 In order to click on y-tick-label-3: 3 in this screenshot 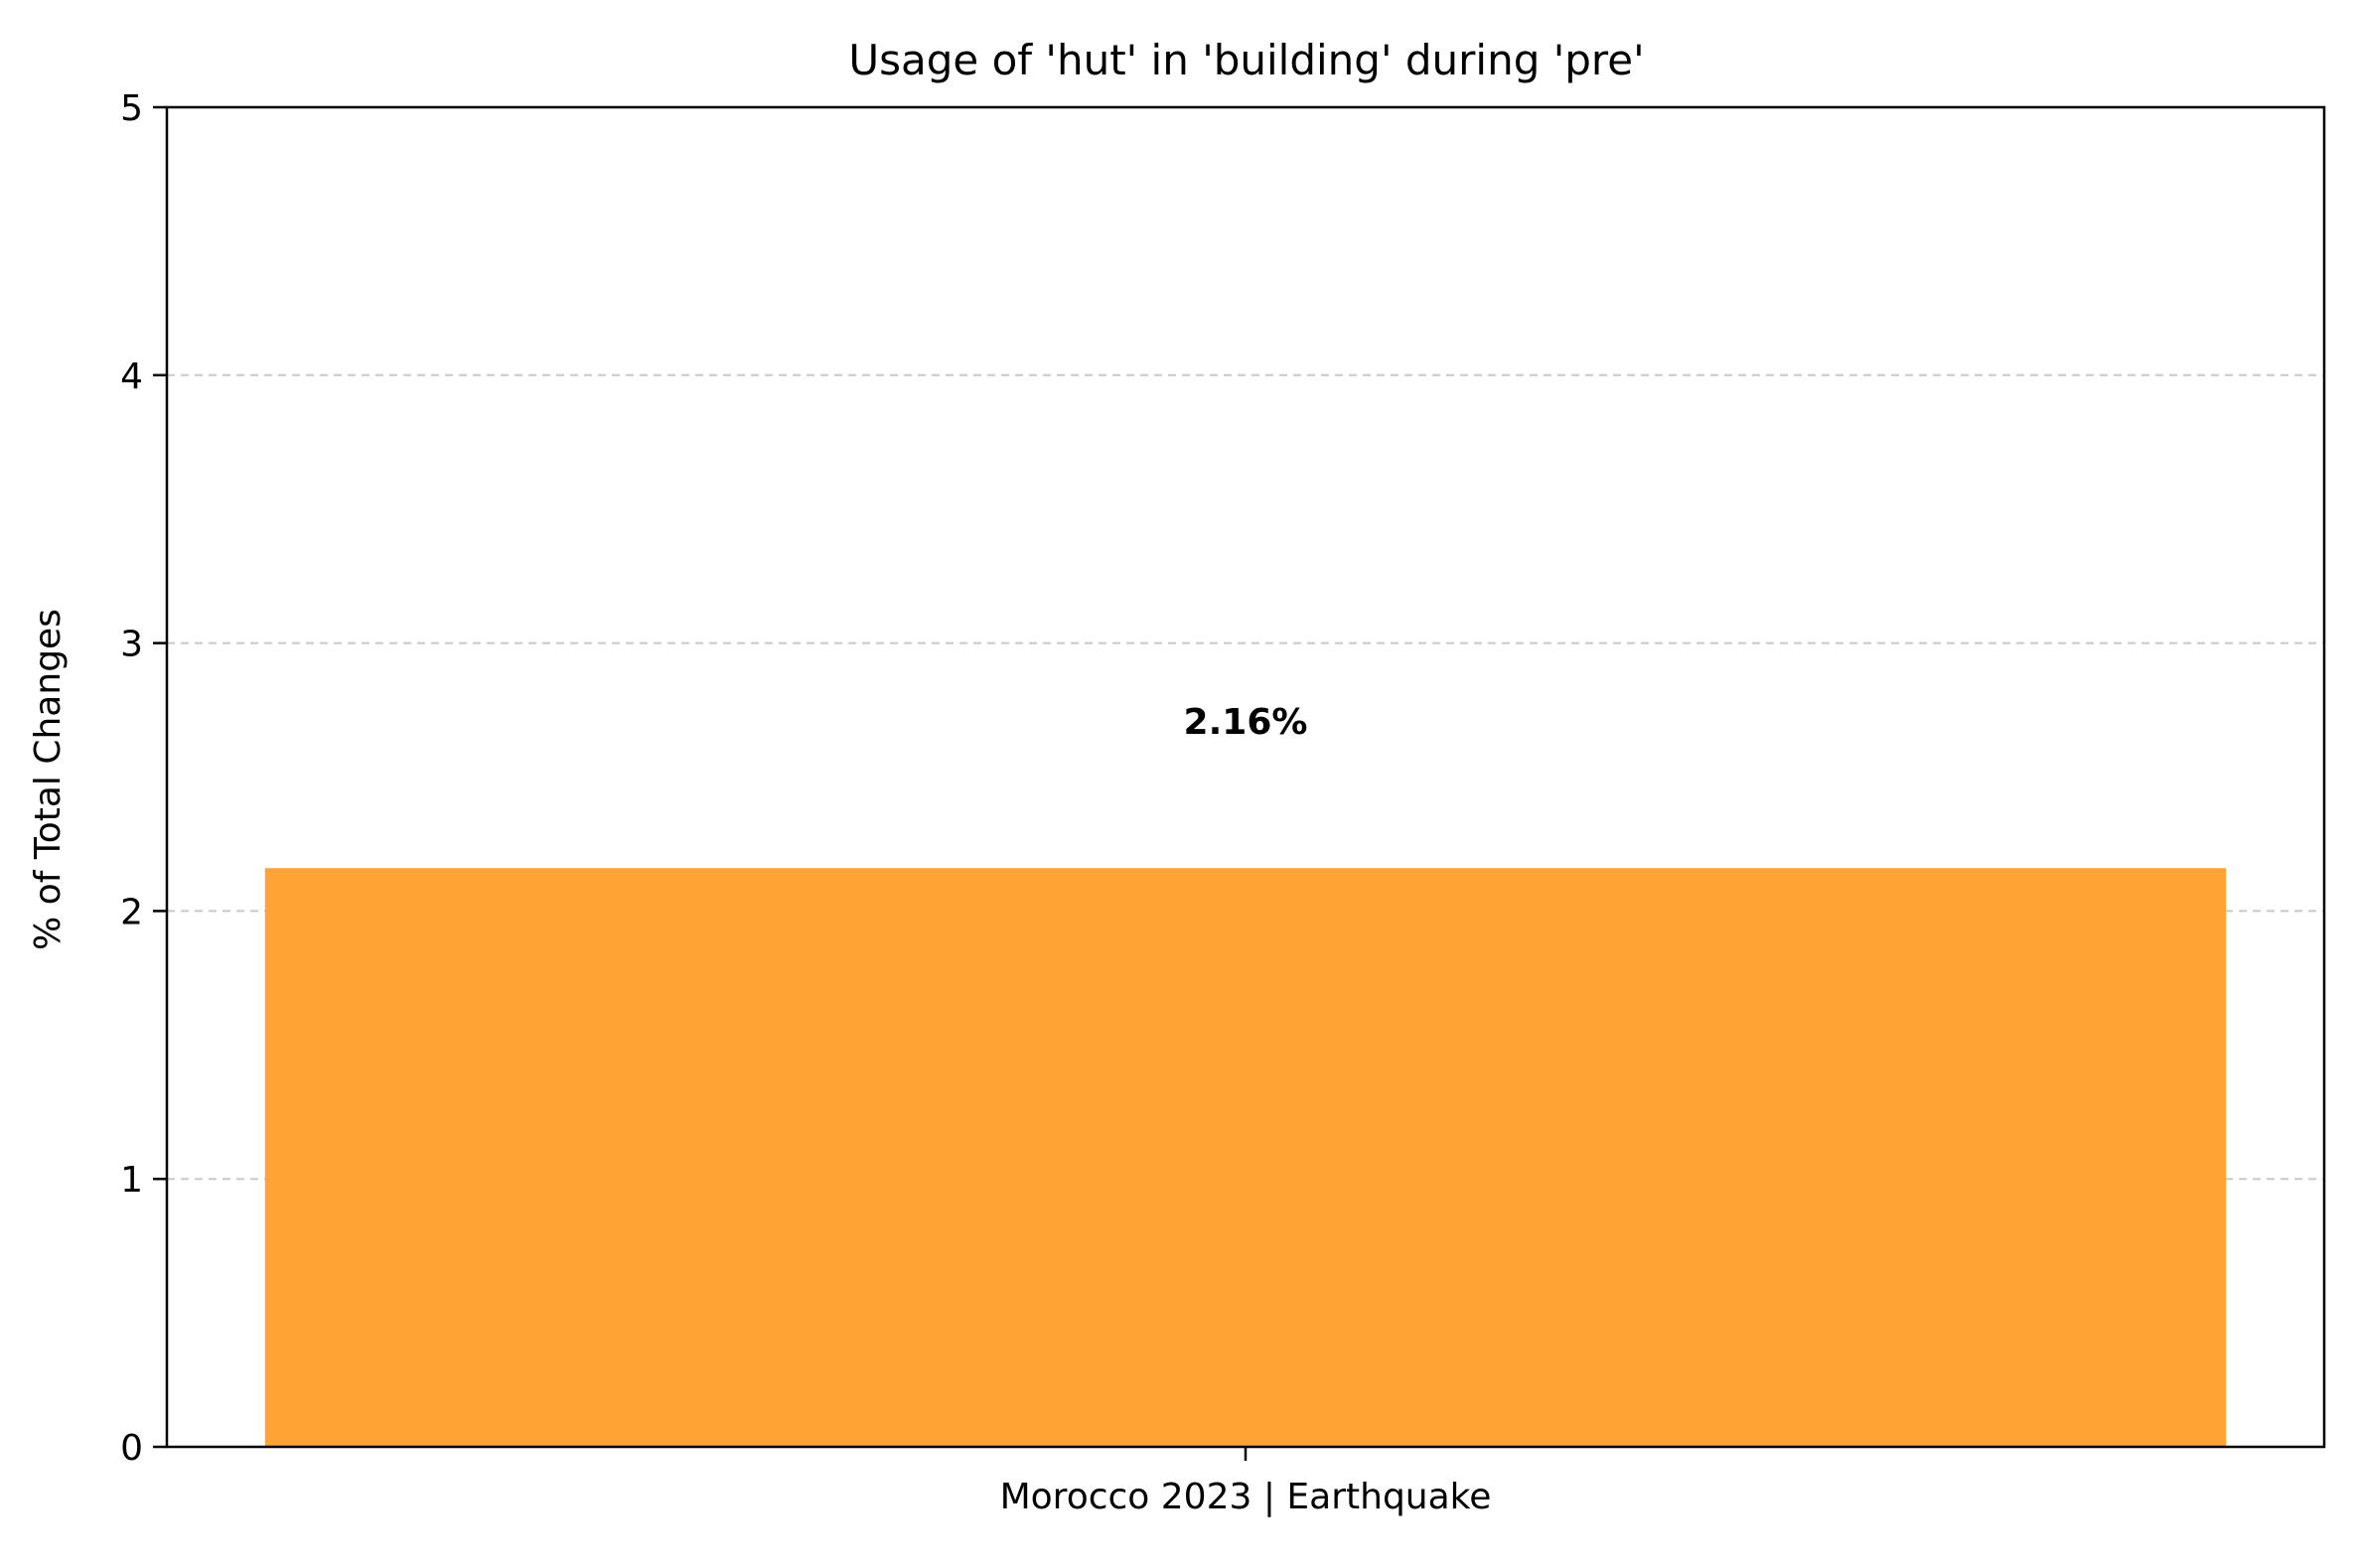, I will do `click(131, 645)`.